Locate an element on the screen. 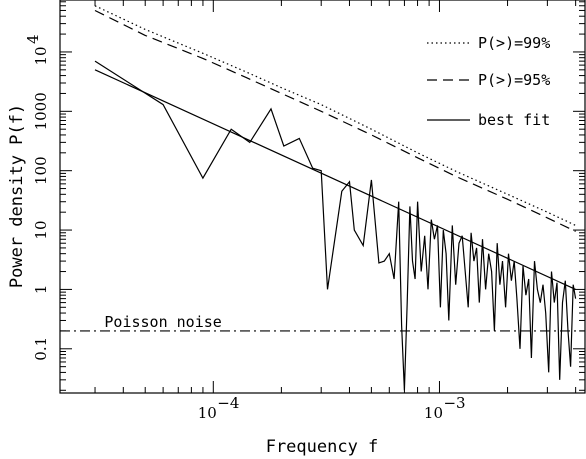  x-axis-label: Frequency f is located at coordinates (322, 447).